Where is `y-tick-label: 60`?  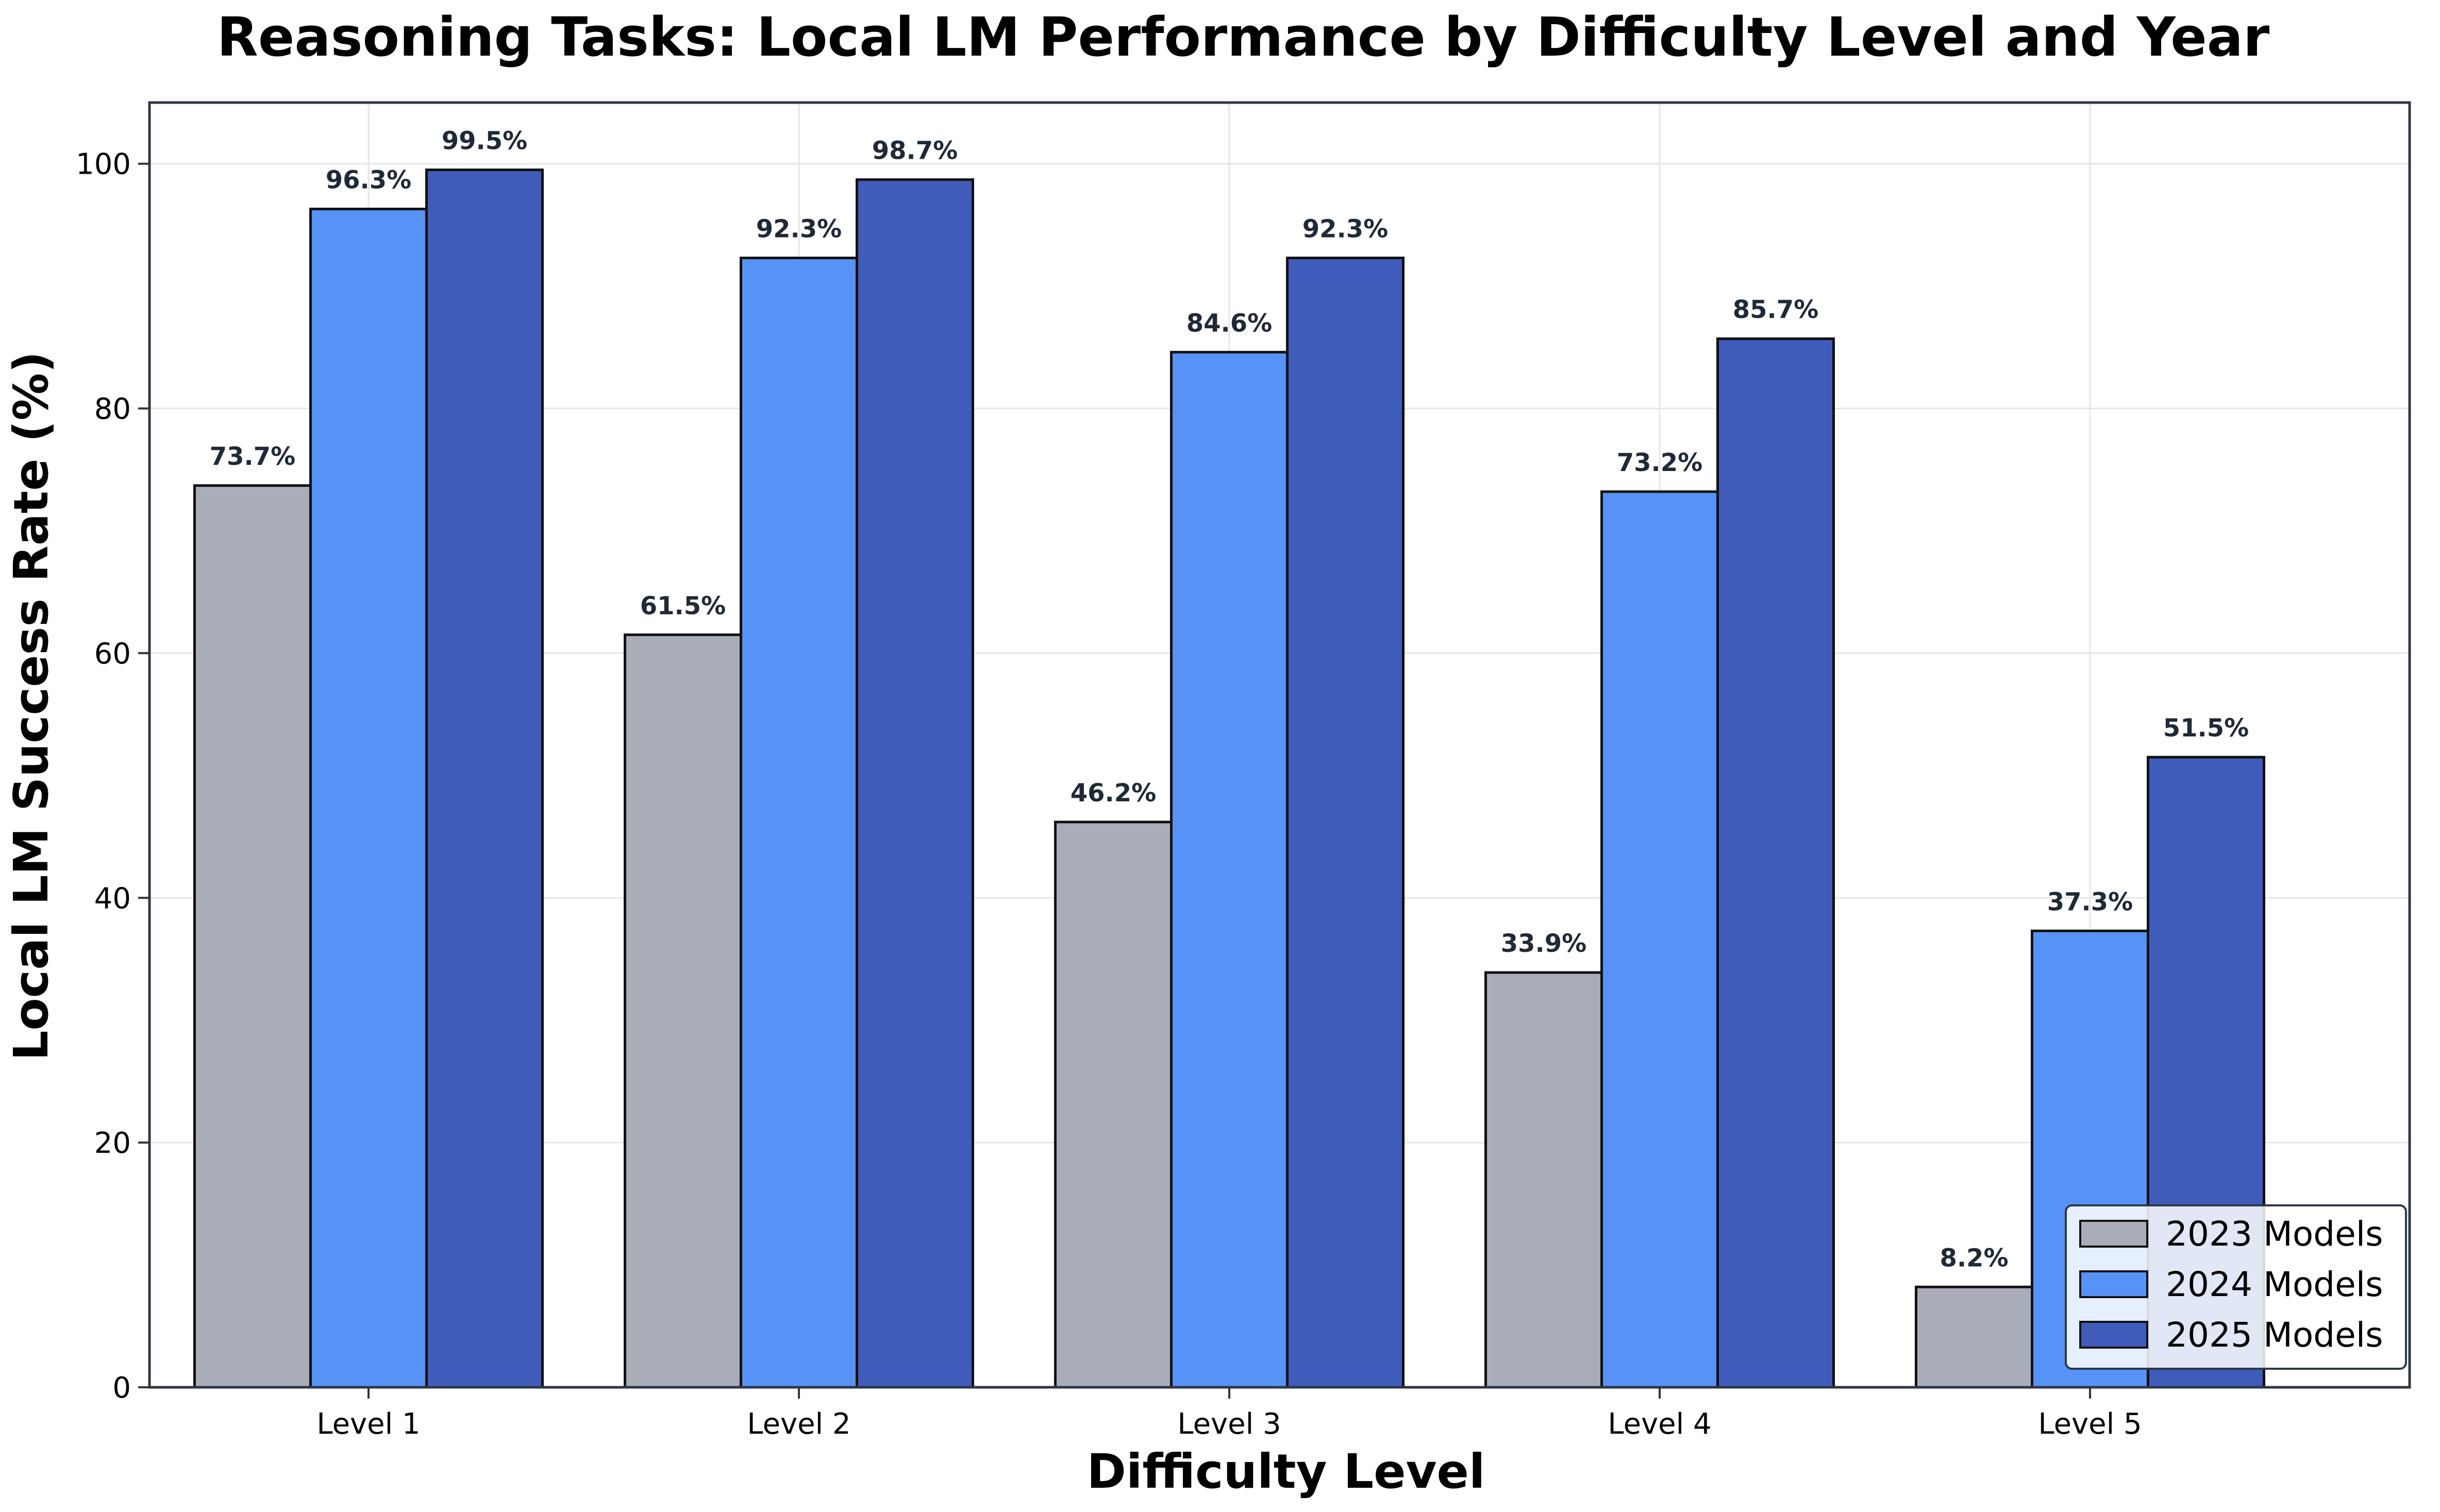
y-tick-label: 60 is located at coordinates (112, 653).